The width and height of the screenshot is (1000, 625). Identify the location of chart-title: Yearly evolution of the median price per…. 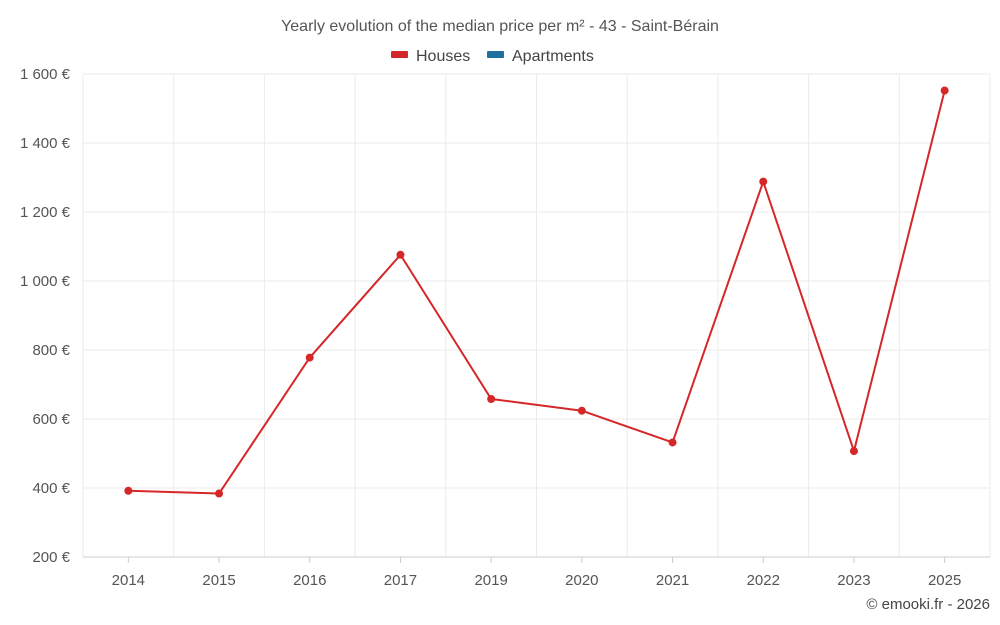
(500, 26).